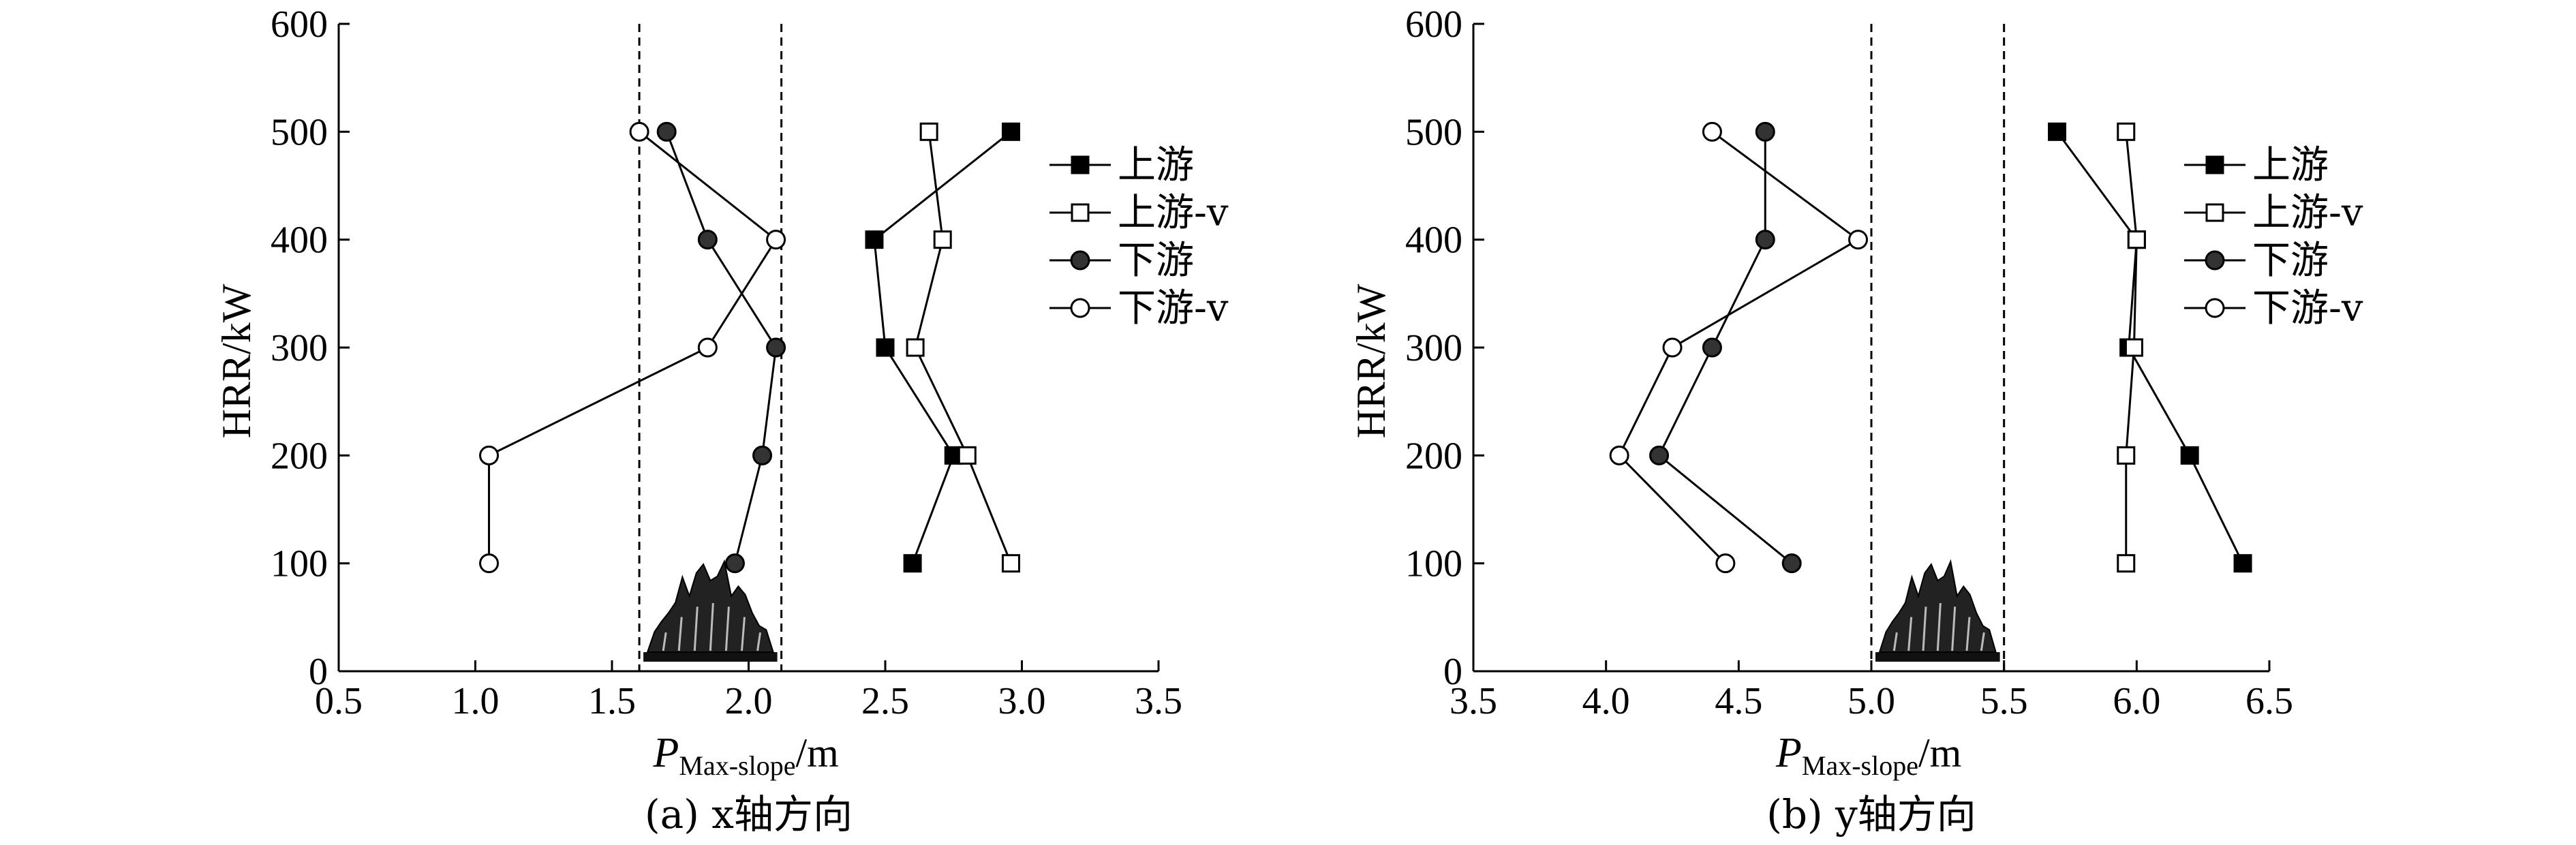 This screenshot has height=845, width=2576. What do you see at coordinates (2290, 261) in the screenshot?
I see `legend-label: 下游` at bounding box center [2290, 261].